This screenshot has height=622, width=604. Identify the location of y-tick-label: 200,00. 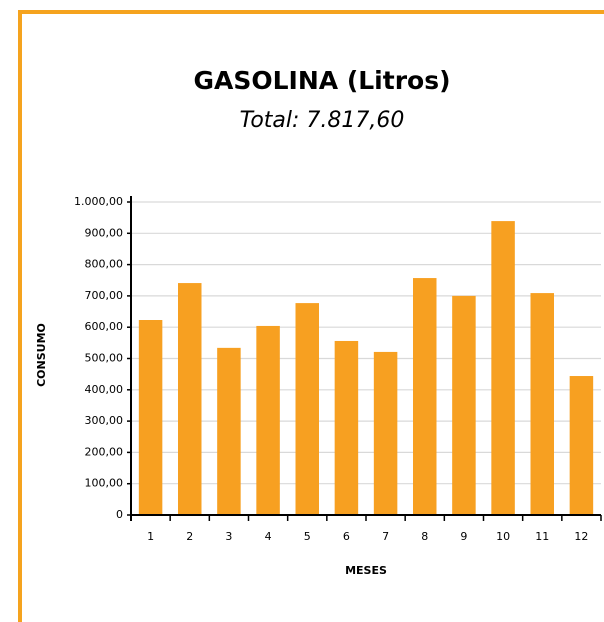
(104, 451).